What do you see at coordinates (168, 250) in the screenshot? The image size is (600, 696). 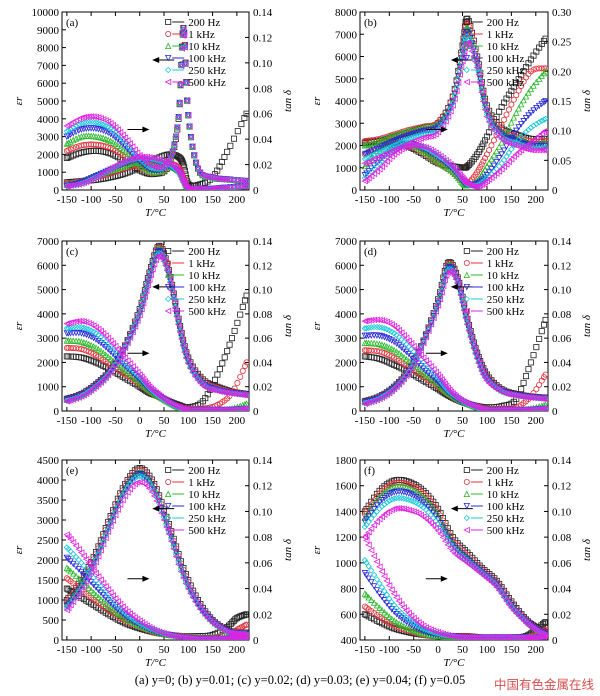 I see `legend-marker` at bounding box center [168, 250].